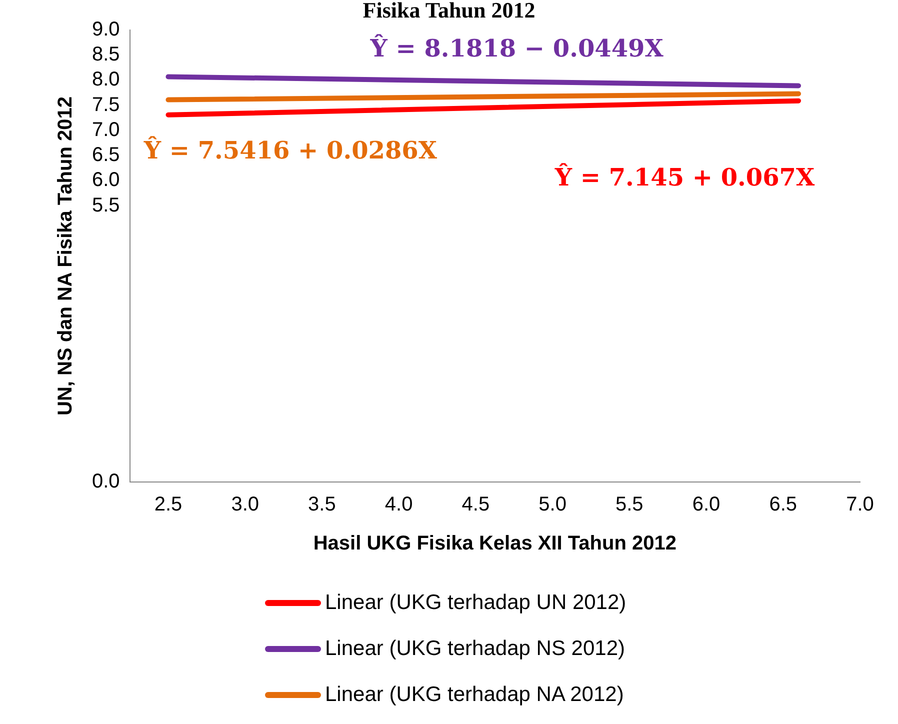  Describe the element at coordinates (783, 505) in the screenshot. I see `x-tick-label: 6.5` at that location.